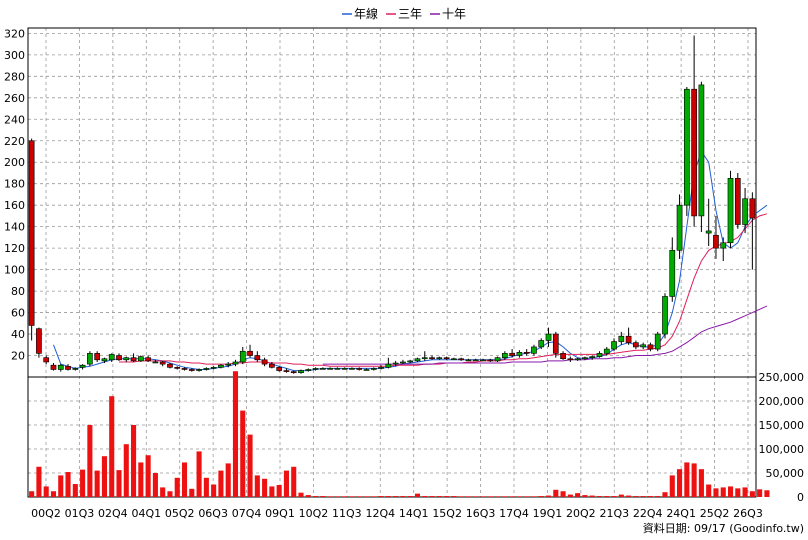 The width and height of the screenshot is (808, 540). Describe the element at coordinates (681, 513) in the screenshot. I see `x-tick-label: 24Q1` at that location.